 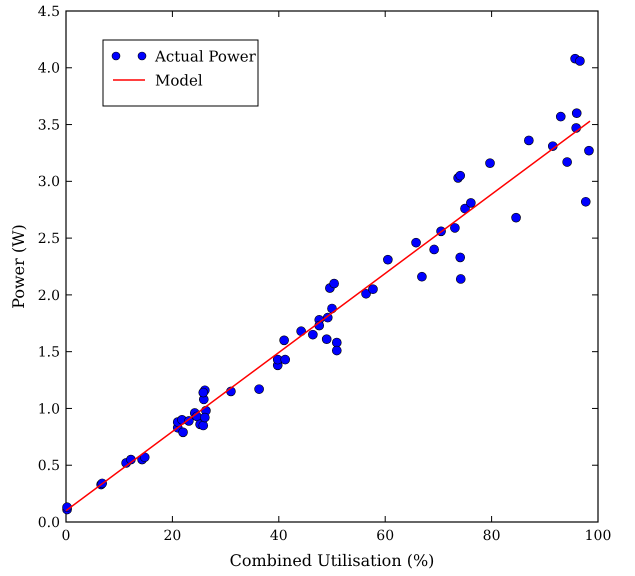 I want to click on y-tick-label: 1.5, so click(x=49, y=352).